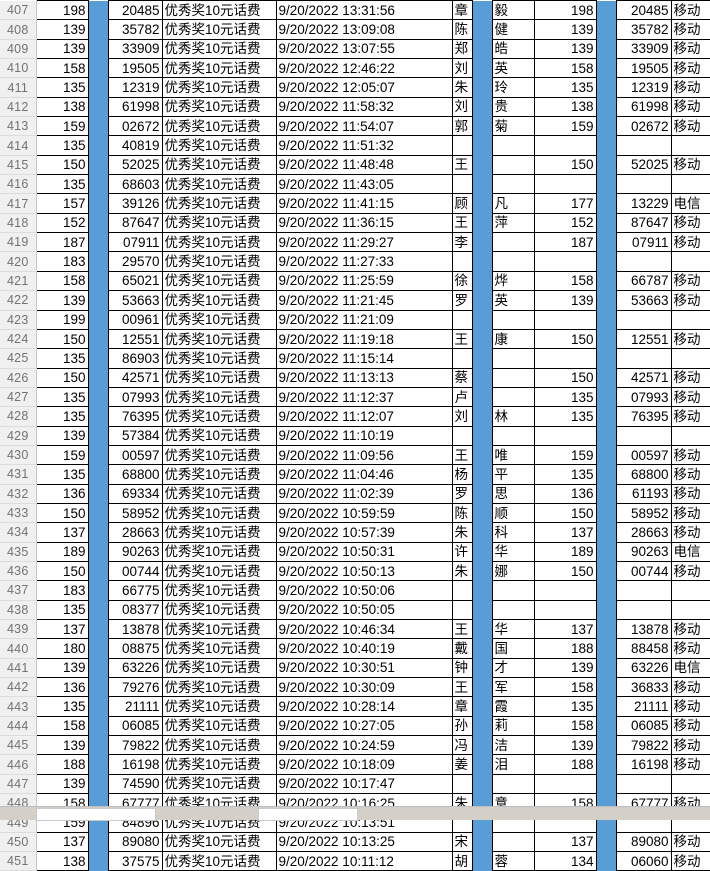 This screenshot has height=871, width=710. What do you see at coordinates (18, 494) in the screenshot?
I see `row-header: 432` at bounding box center [18, 494].